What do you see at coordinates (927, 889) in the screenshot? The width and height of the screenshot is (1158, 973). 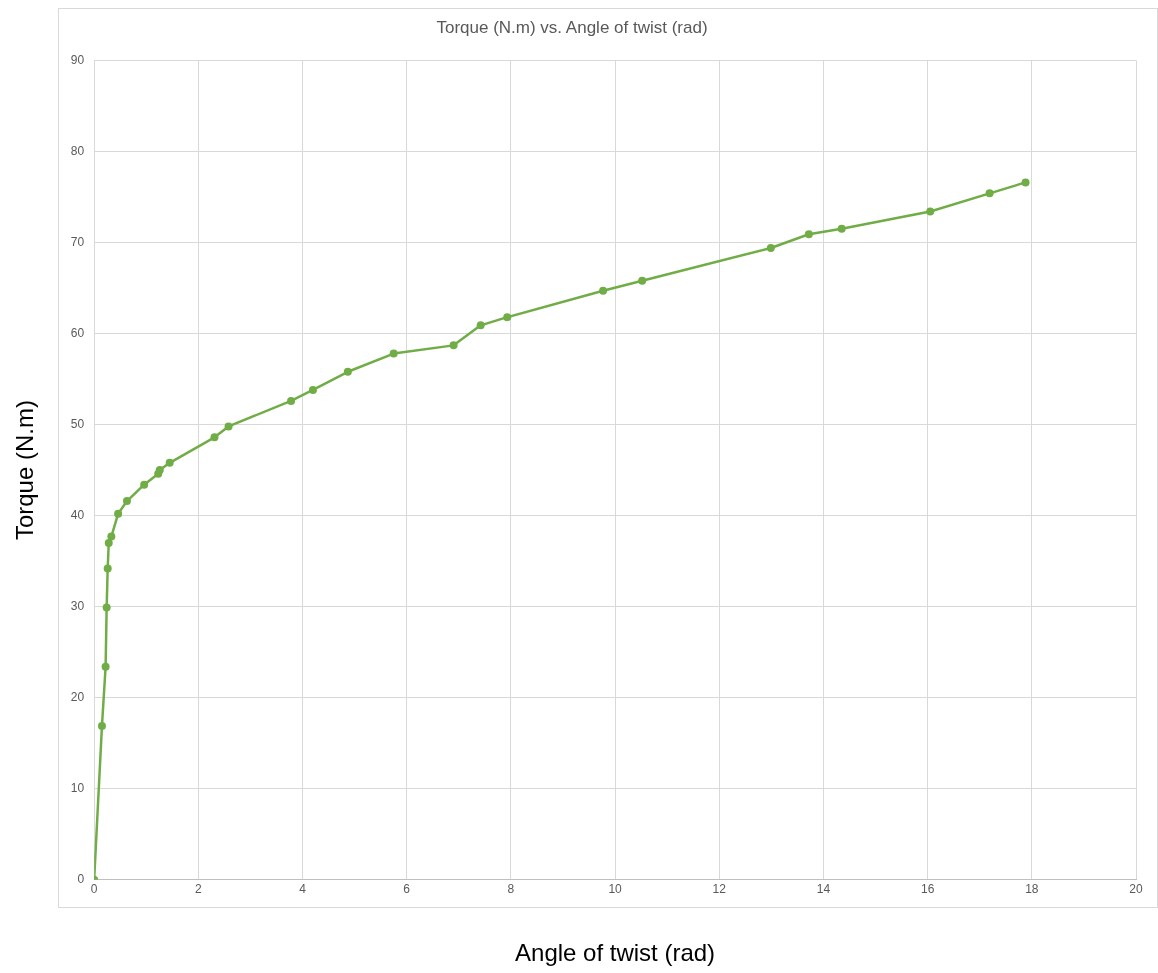 I see `x-tick-label: 16` at bounding box center [927, 889].